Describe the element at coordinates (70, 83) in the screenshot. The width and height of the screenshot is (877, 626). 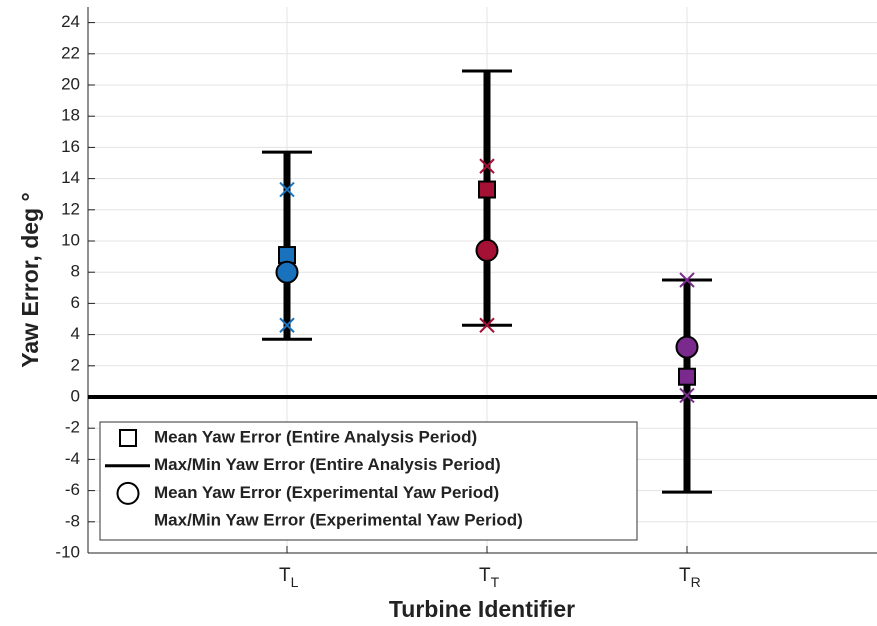
I see `y-tick-label: 20` at that location.